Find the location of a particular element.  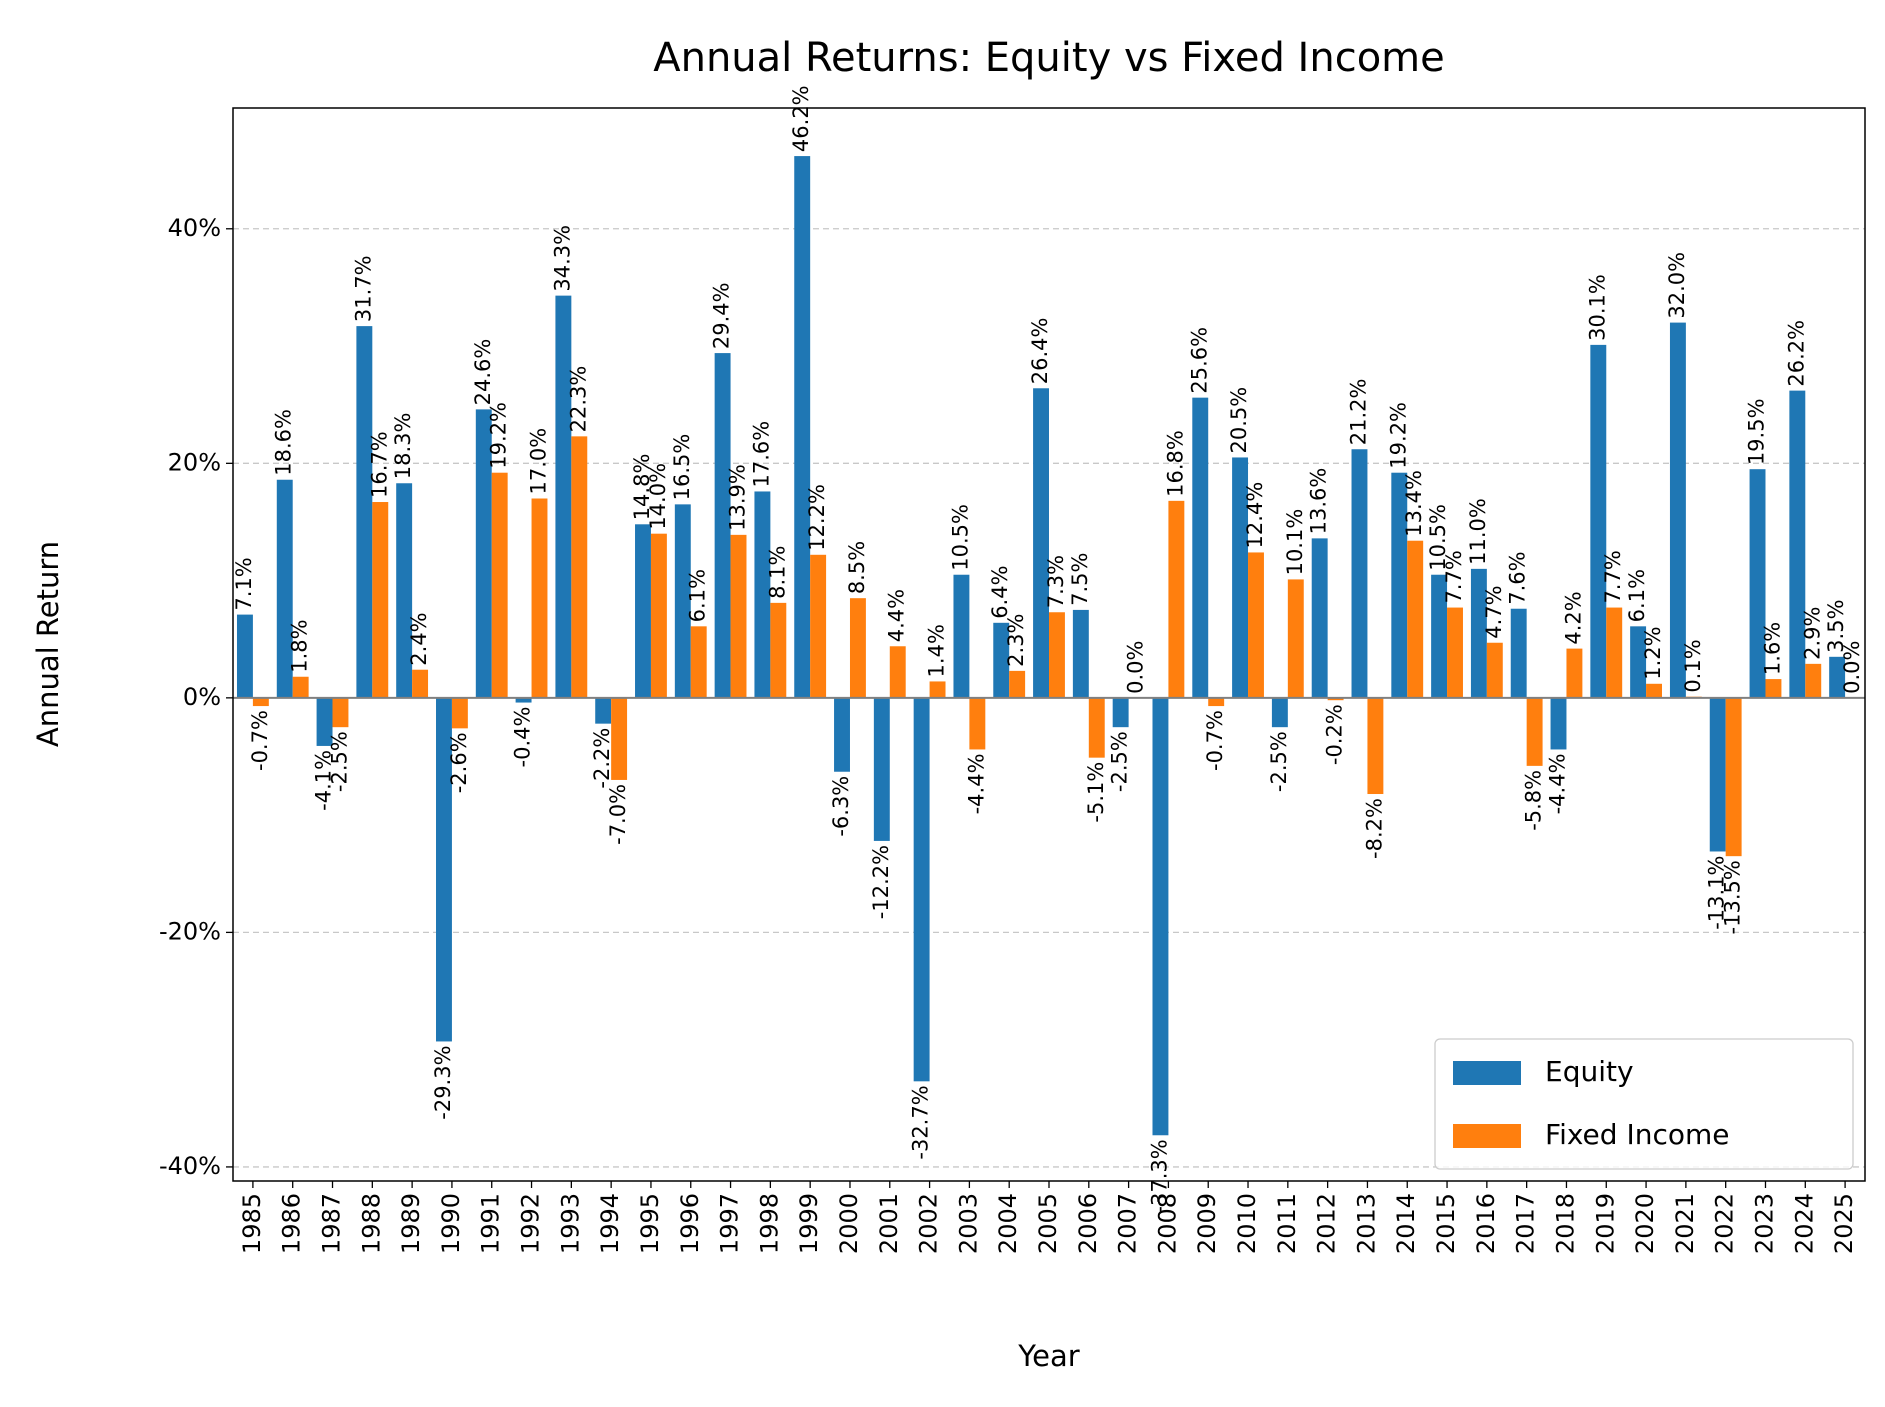

data-label: 46.2% is located at coordinates (801, 118).